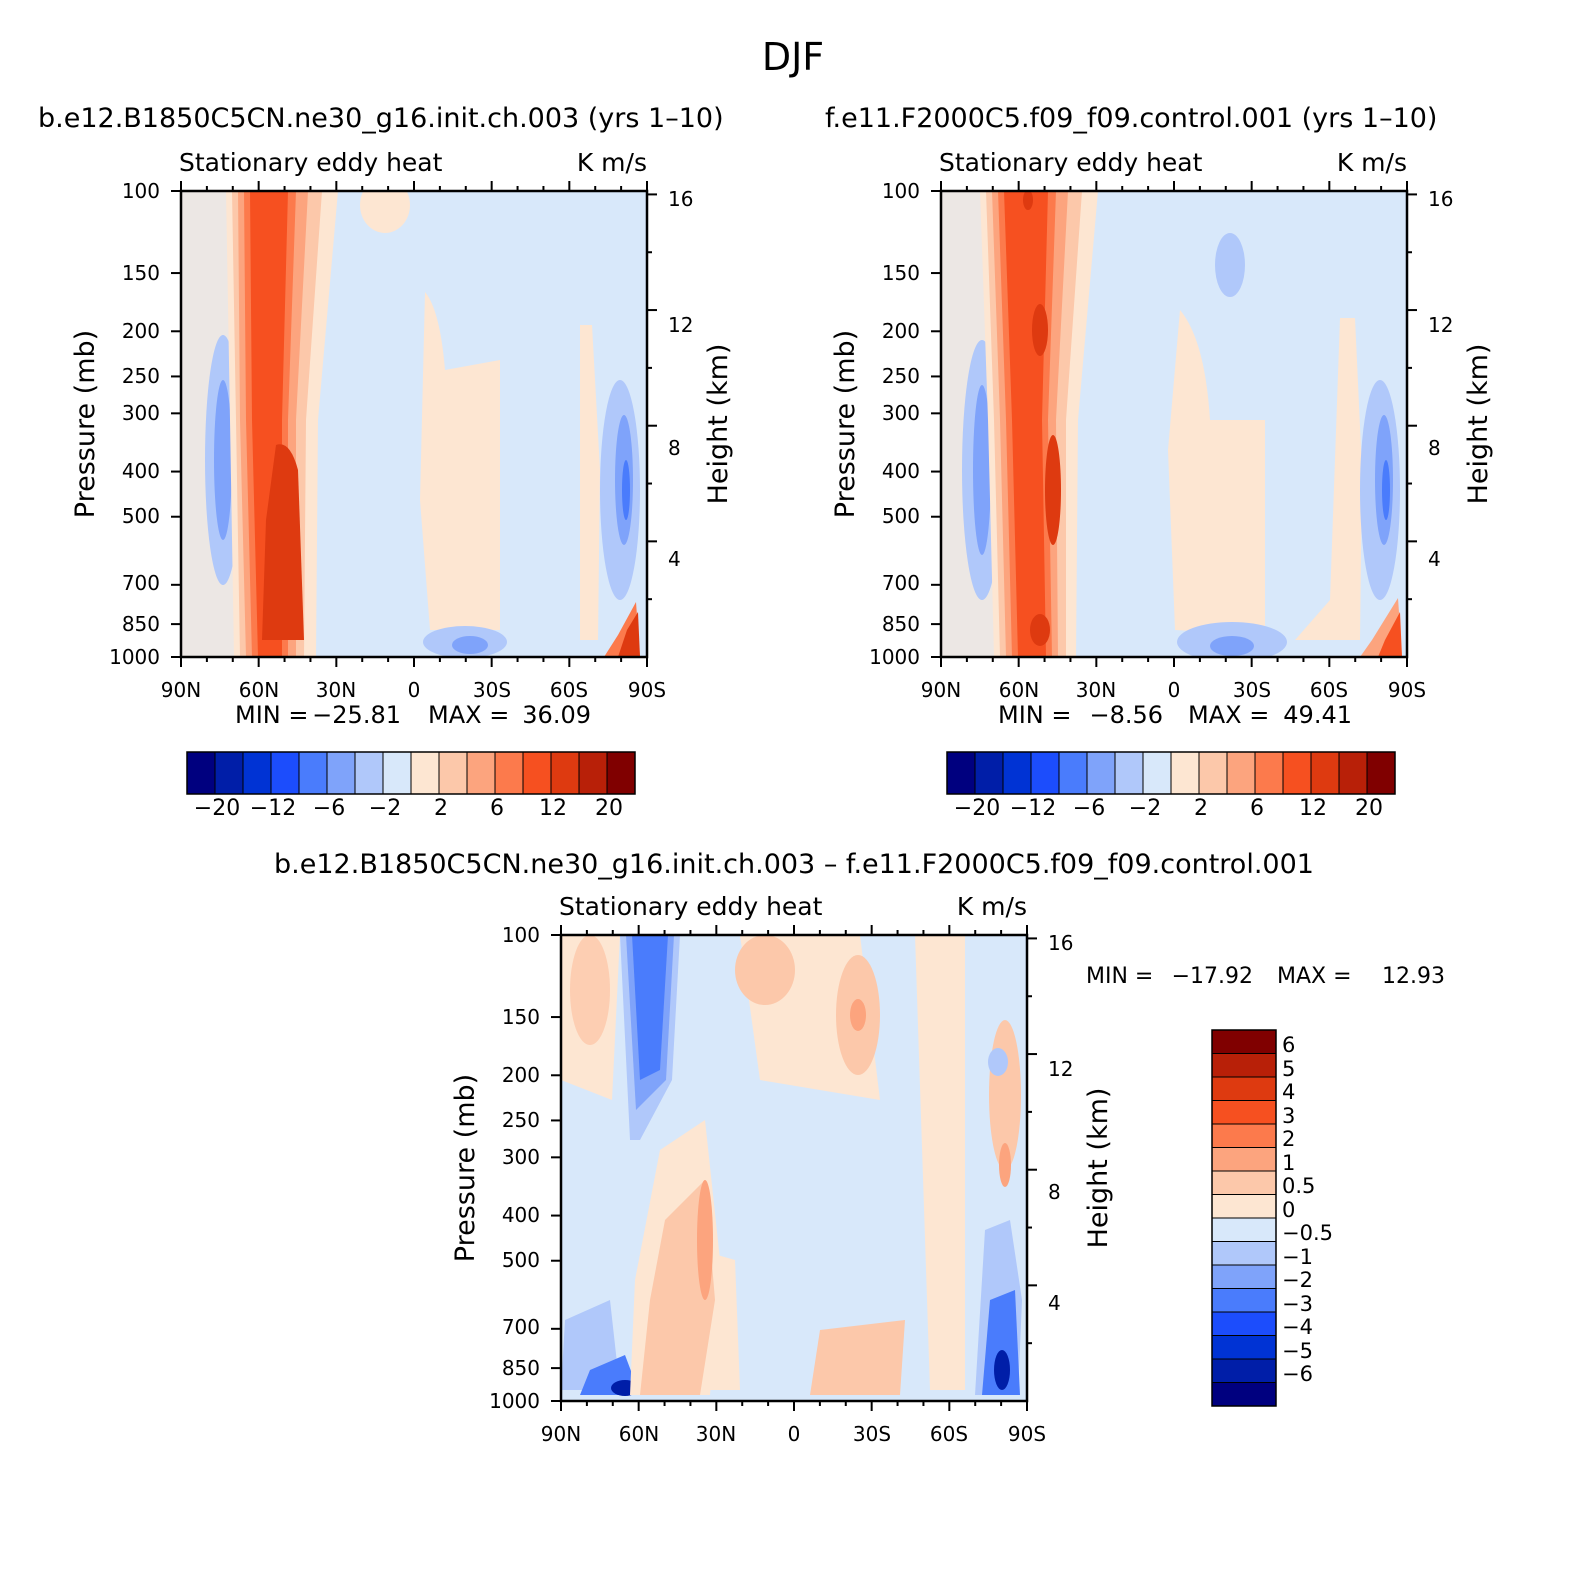 This screenshot has width=1580, height=1583. What do you see at coordinates (609, 808) in the screenshot?
I see `colorbar-label: 20` at bounding box center [609, 808].